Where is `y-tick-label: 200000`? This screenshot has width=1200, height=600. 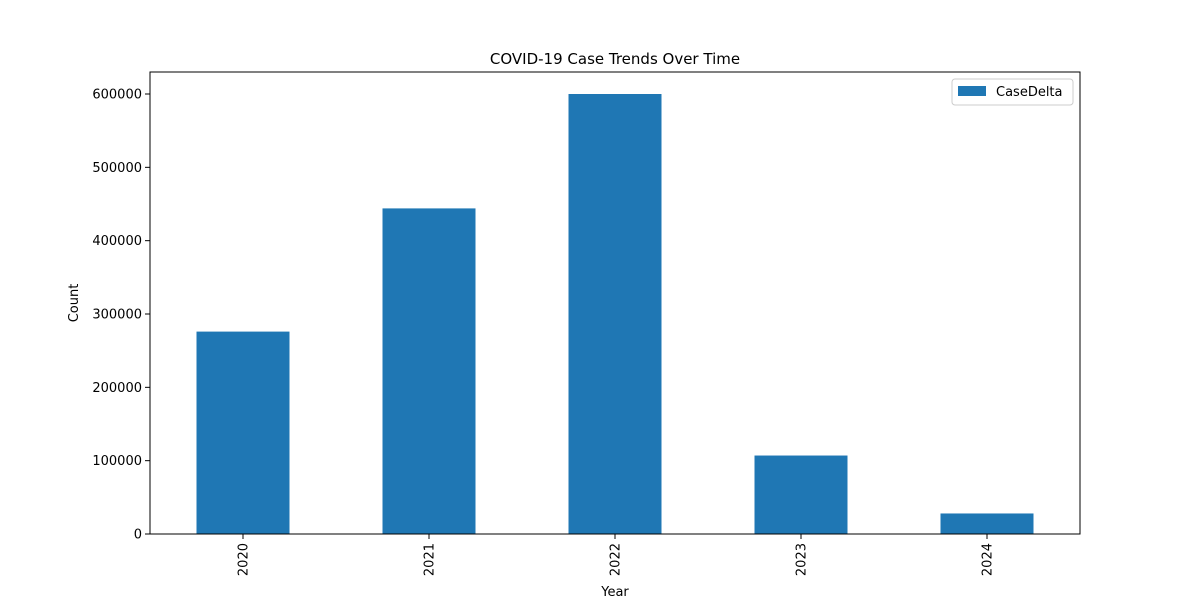 y-tick-label: 200000 is located at coordinates (117, 388).